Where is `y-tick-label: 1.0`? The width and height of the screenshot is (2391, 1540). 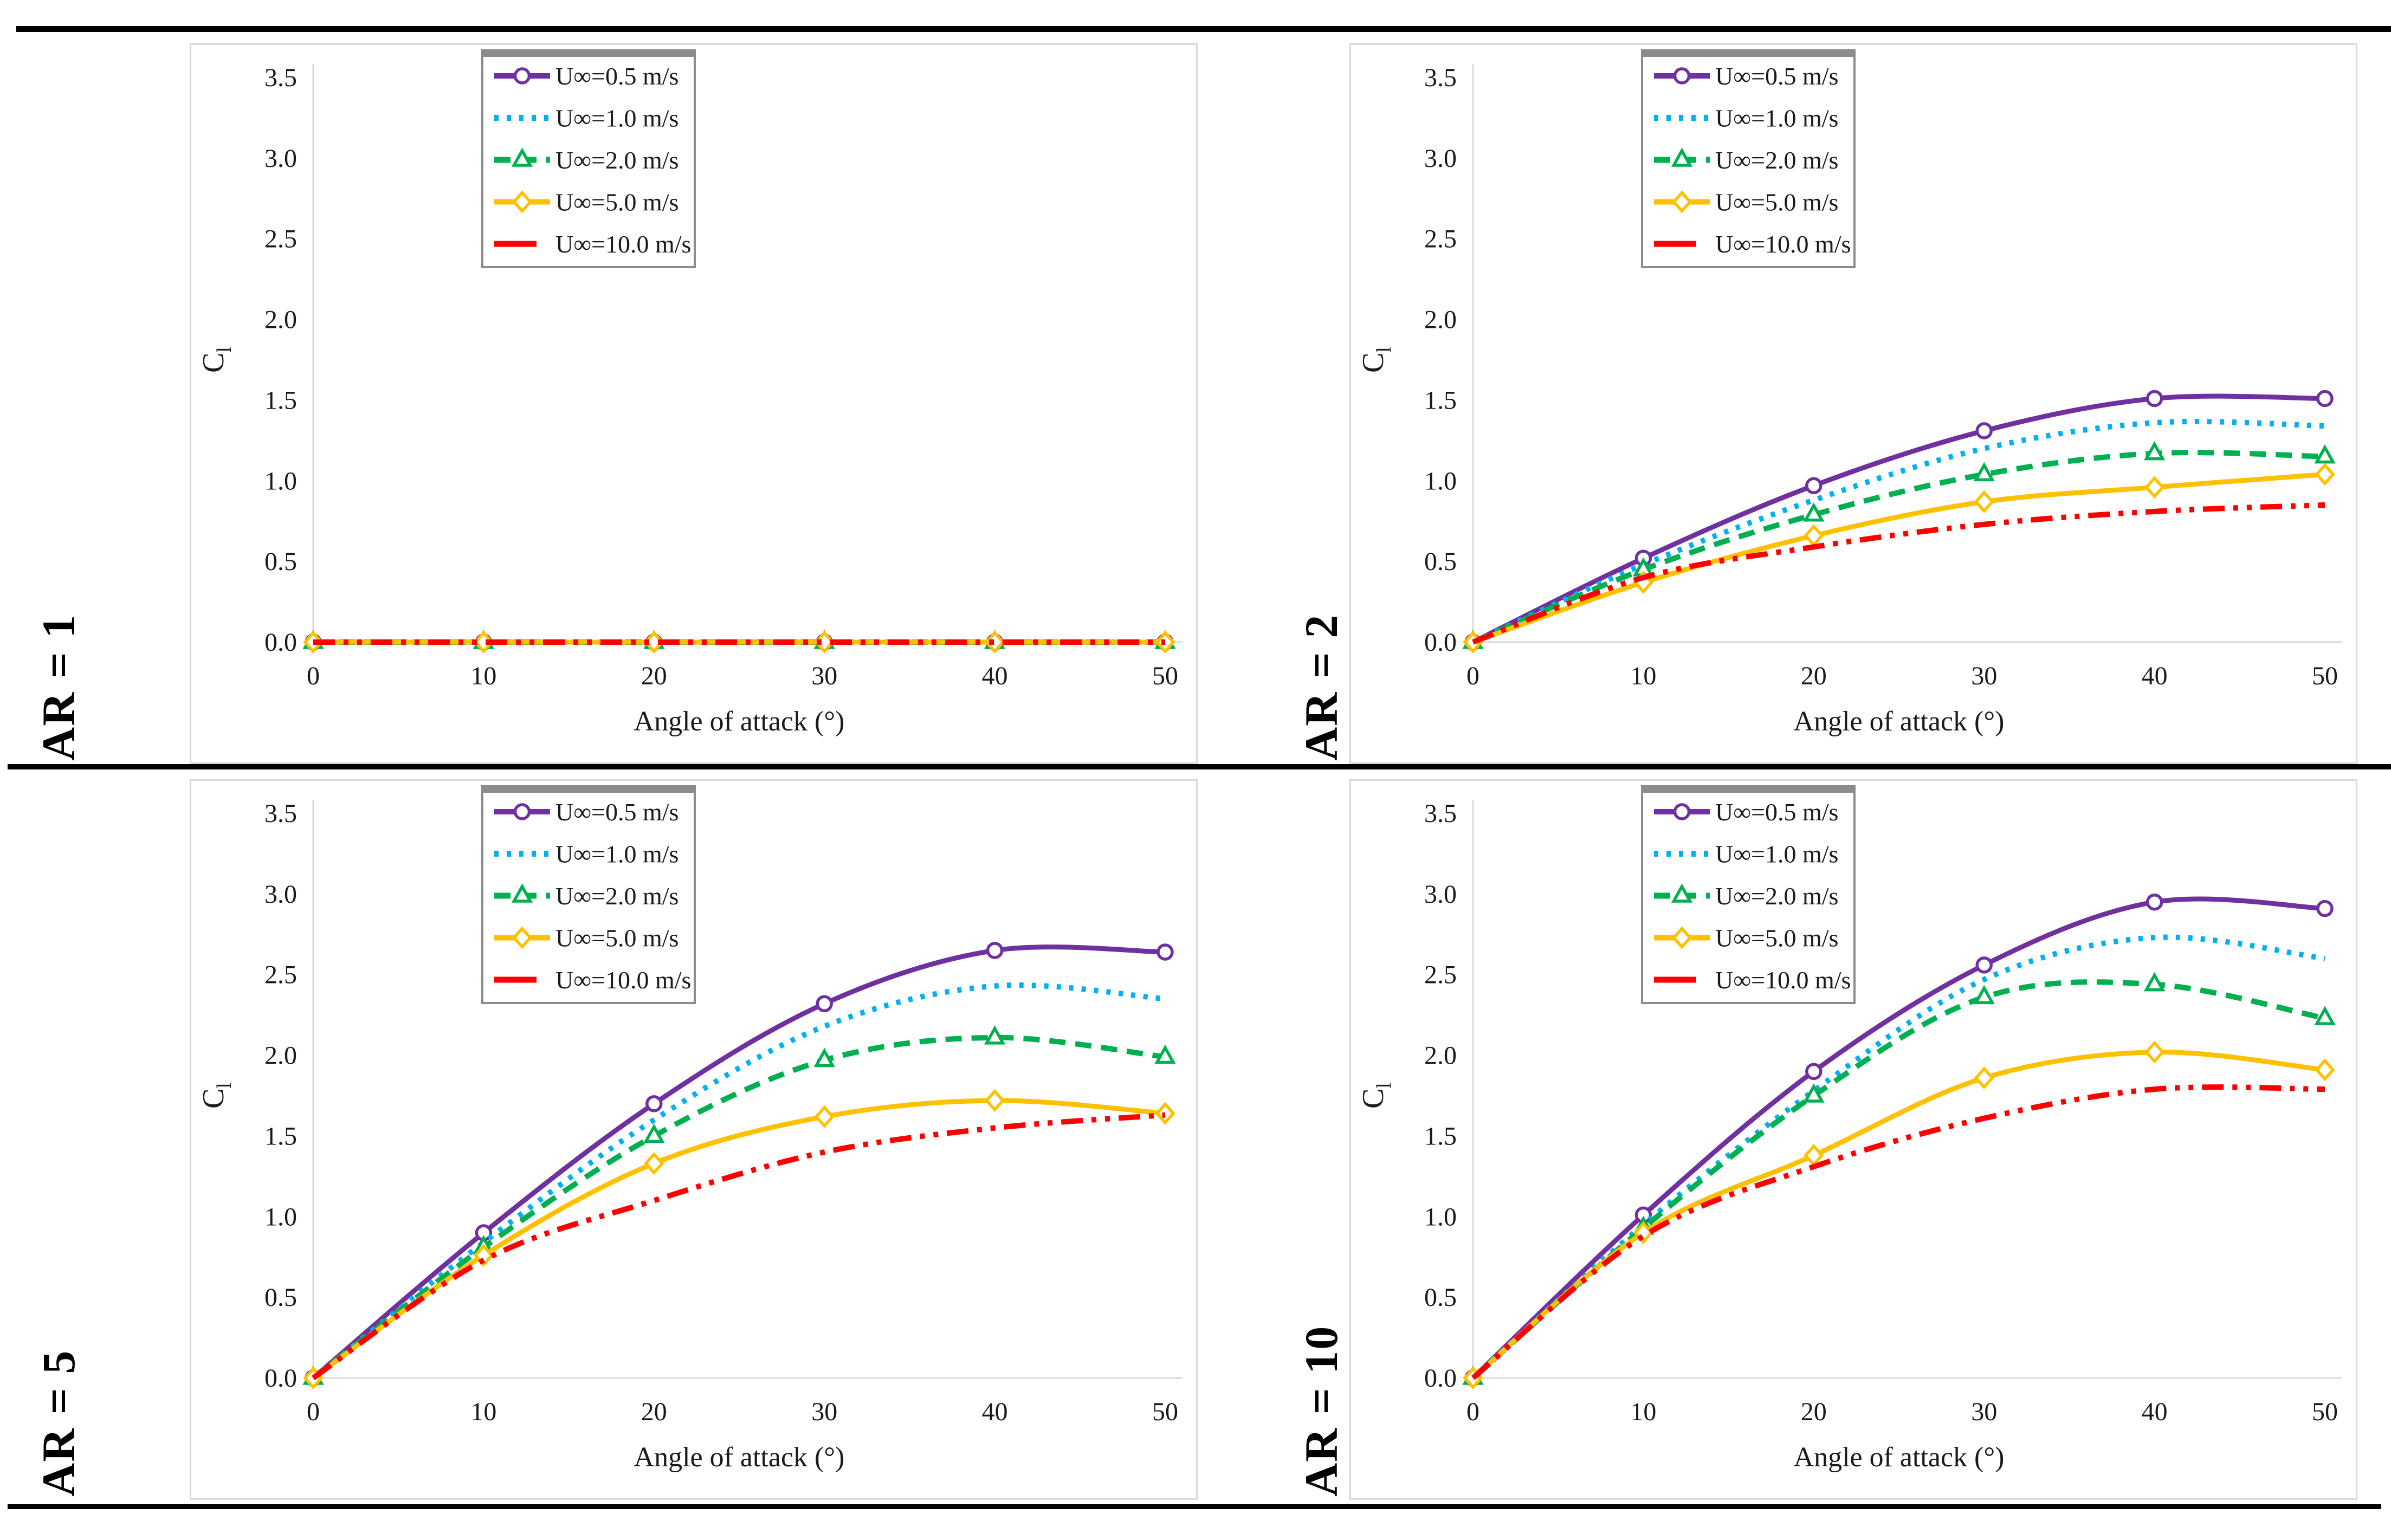
y-tick-label: 1.0 is located at coordinates (1440, 1217).